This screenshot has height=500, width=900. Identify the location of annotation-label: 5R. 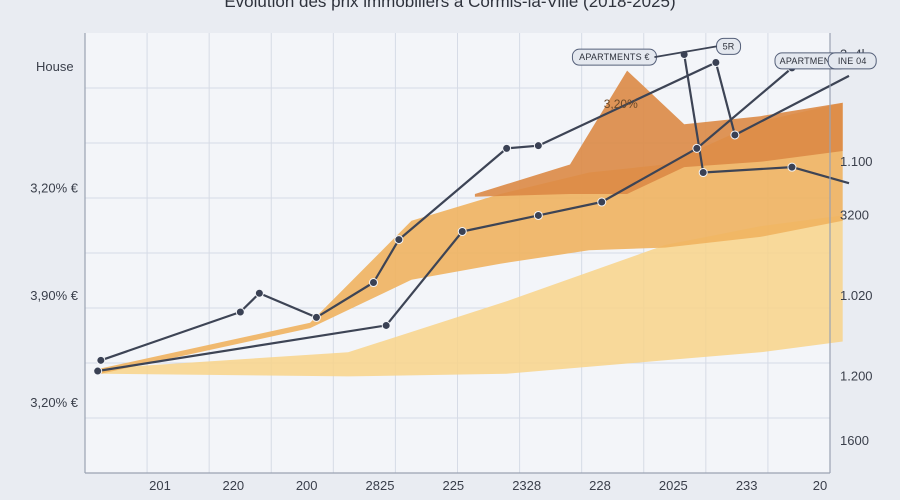
(729, 46).